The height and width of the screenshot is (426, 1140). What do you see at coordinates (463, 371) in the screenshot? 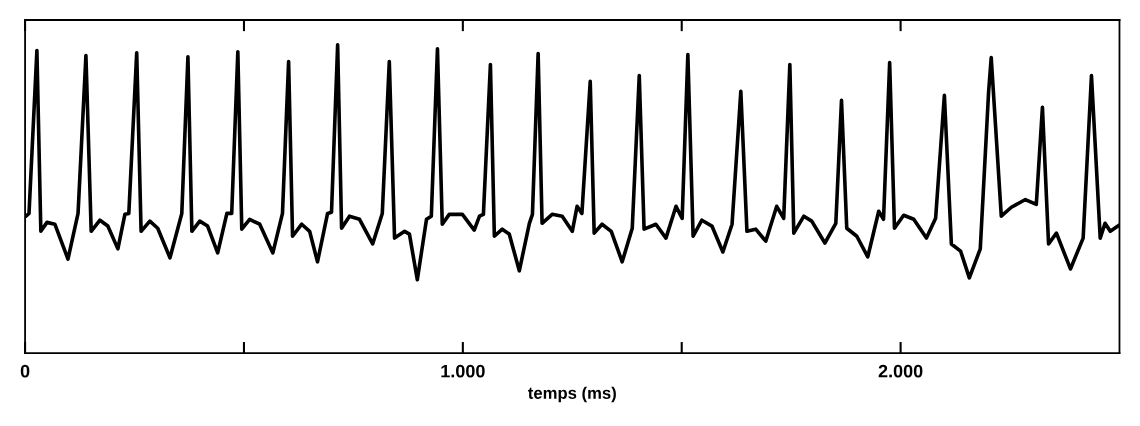
I see `x-tick-label: 1.000` at bounding box center [463, 371].